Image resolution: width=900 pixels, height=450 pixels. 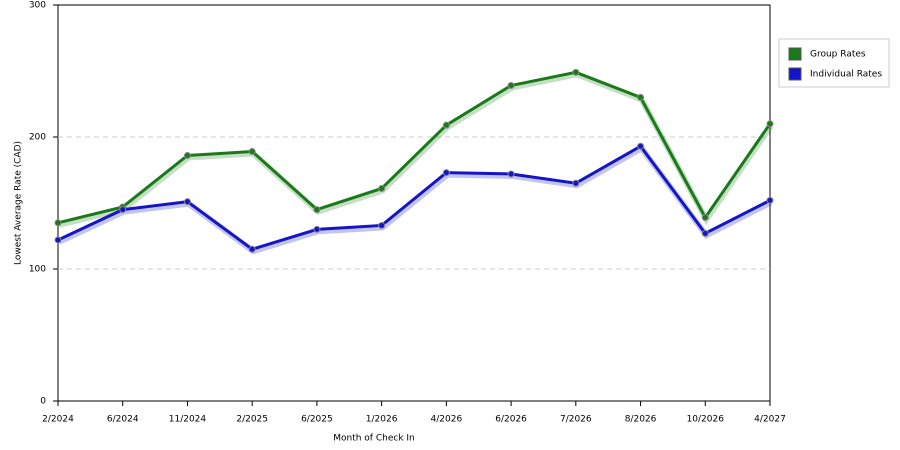 What do you see at coordinates (37, 6) in the screenshot?
I see `y-tick-label: 300` at bounding box center [37, 6].